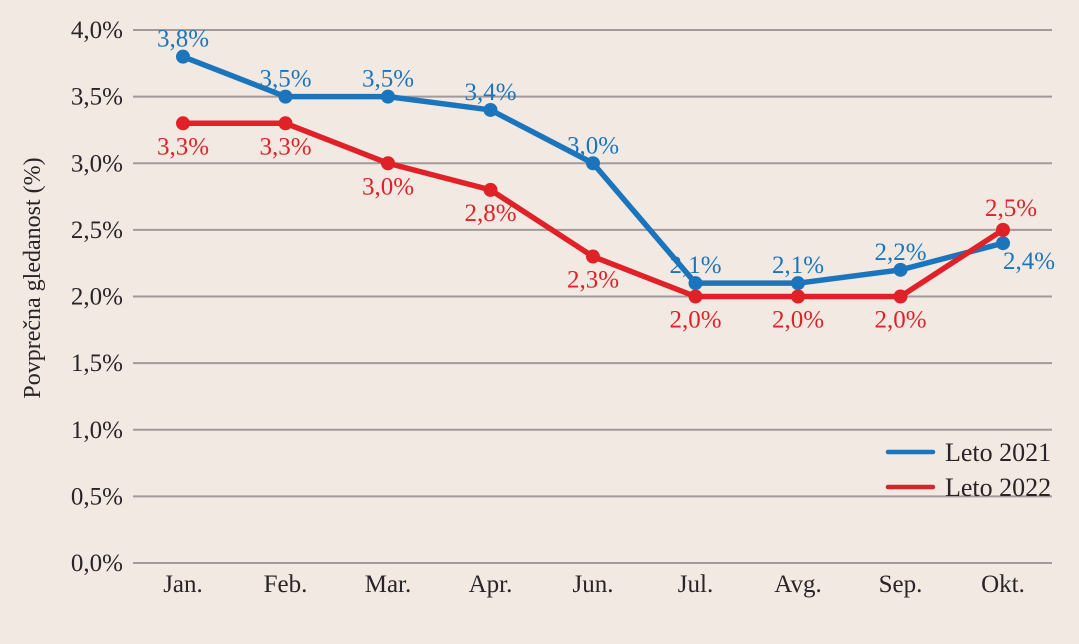 The width and height of the screenshot is (1079, 644). I want to click on data-label-leto-2022: 2,3%, so click(593, 280).